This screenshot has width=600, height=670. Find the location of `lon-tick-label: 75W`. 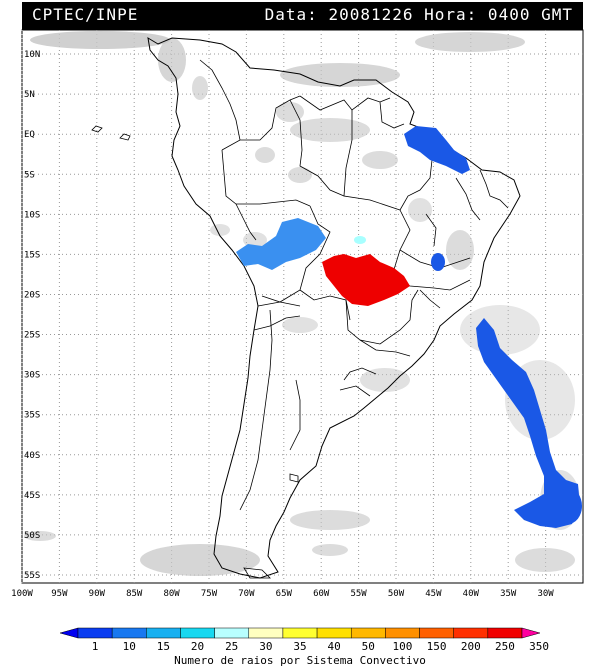

lon-tick-label: 75W is located at coordinates (209, 594).